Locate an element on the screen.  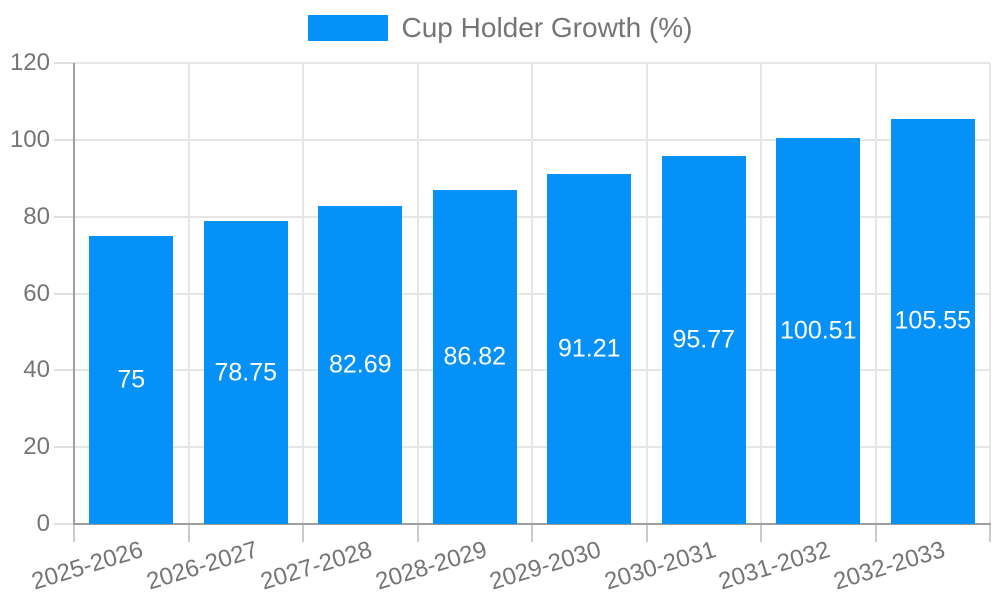
bar-2027-2028: 82.69 is located at coordinates (360, 365).